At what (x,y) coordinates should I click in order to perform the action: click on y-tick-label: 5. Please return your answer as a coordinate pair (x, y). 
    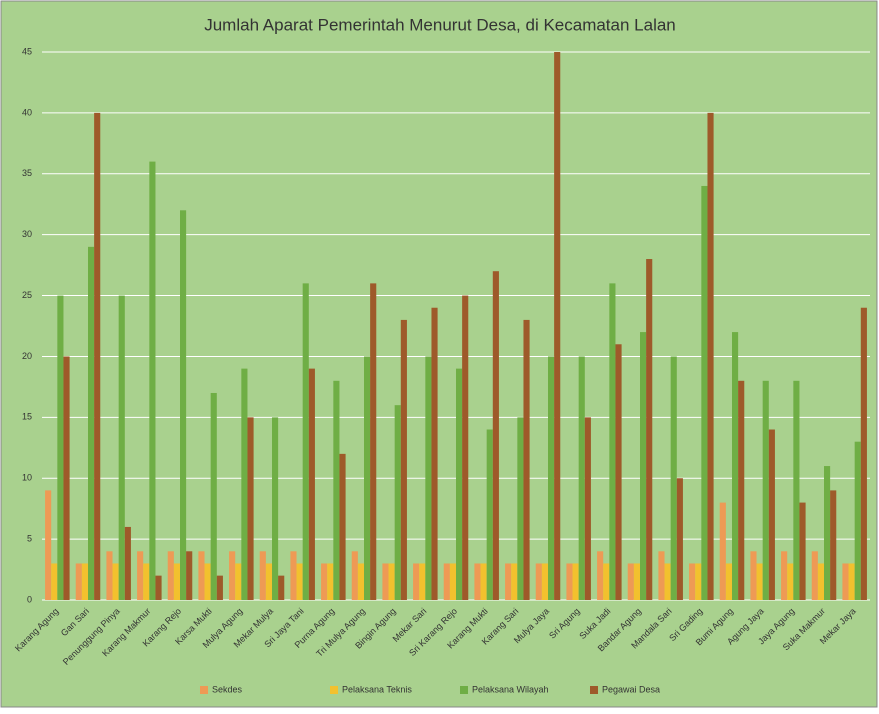
    Looking at the image, I should click on (29, 538).